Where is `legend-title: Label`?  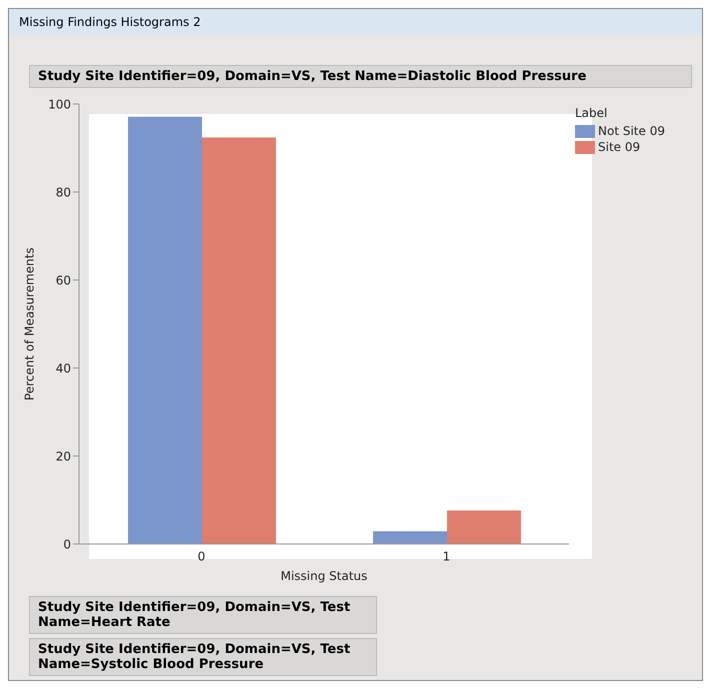 legend-title: Label is located at coordinates (591, 113).